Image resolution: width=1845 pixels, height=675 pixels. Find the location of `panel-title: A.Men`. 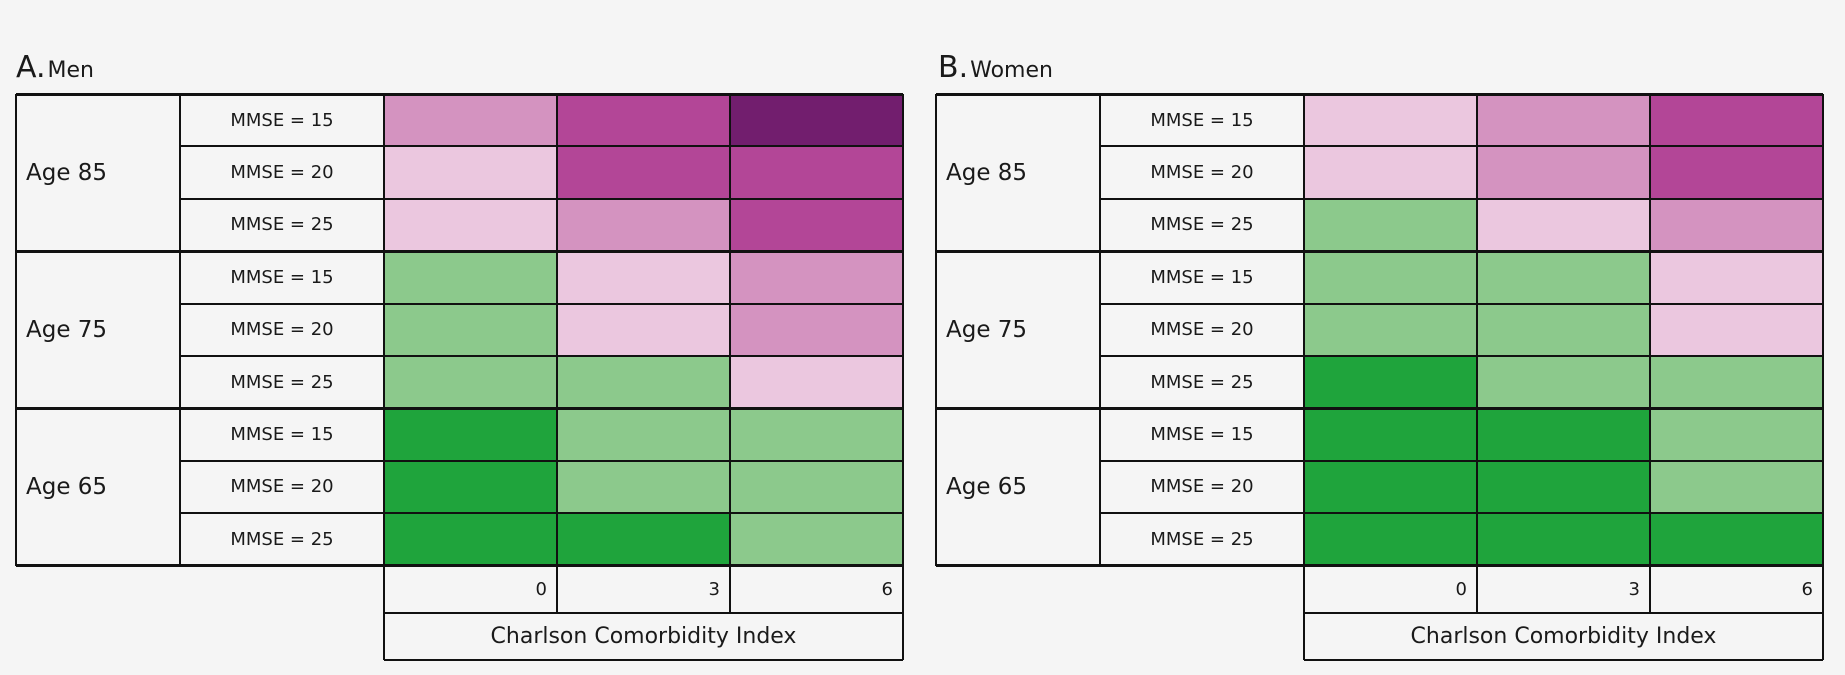

panel-title: A.Men is located at coordinates (55, 67).